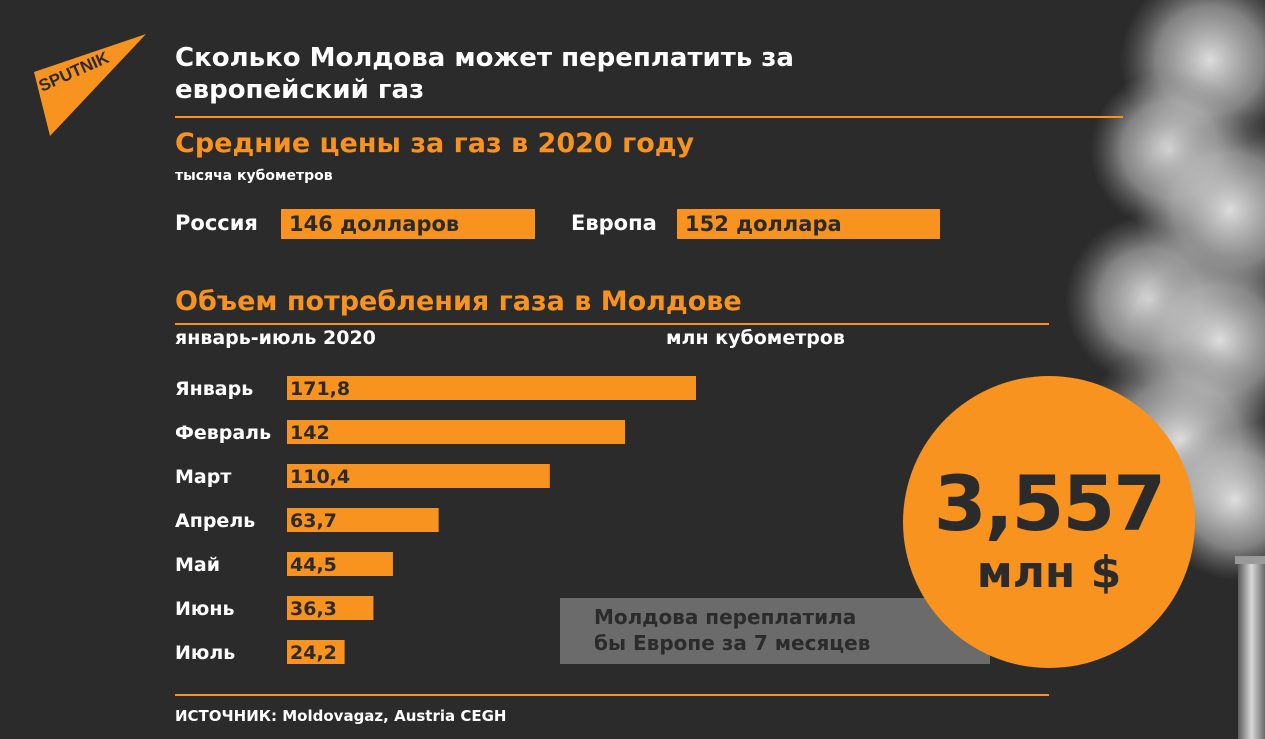 Image resolution: width=1265 pixels, height=739 pixels. I want to click on bar-category-label: Февраль, so click(223, 433).